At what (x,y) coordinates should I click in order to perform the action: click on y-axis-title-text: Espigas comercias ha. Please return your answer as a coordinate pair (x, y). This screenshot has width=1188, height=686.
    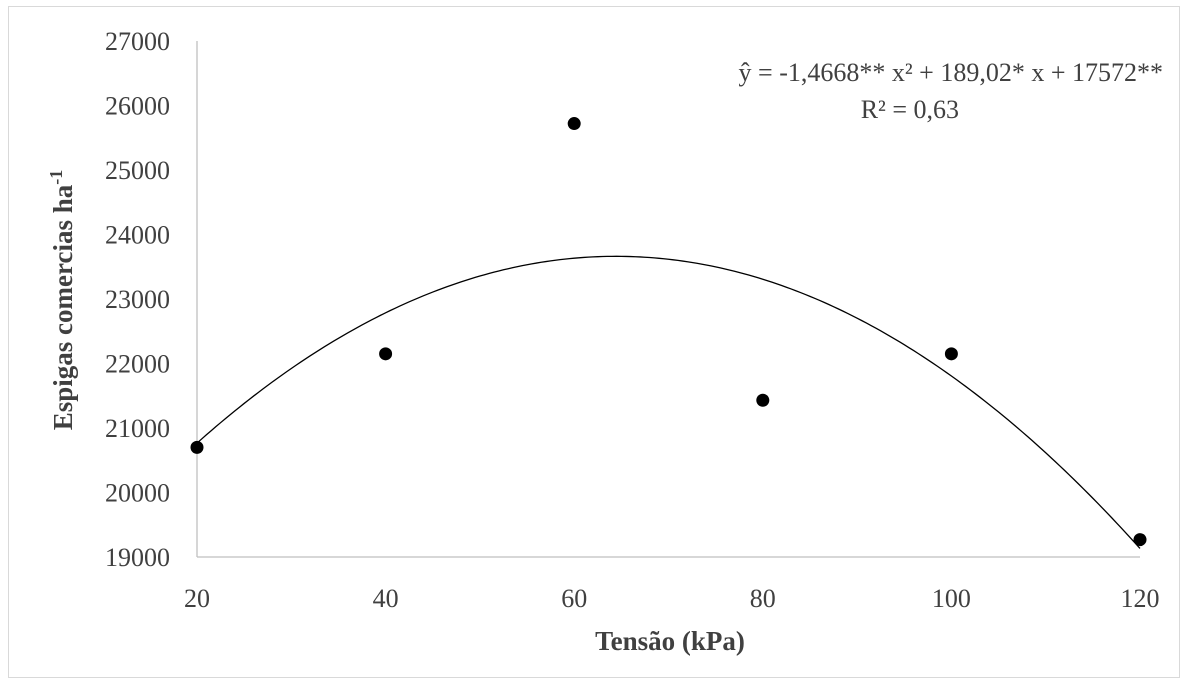
    Looking at the image, I should click on (63, 307).